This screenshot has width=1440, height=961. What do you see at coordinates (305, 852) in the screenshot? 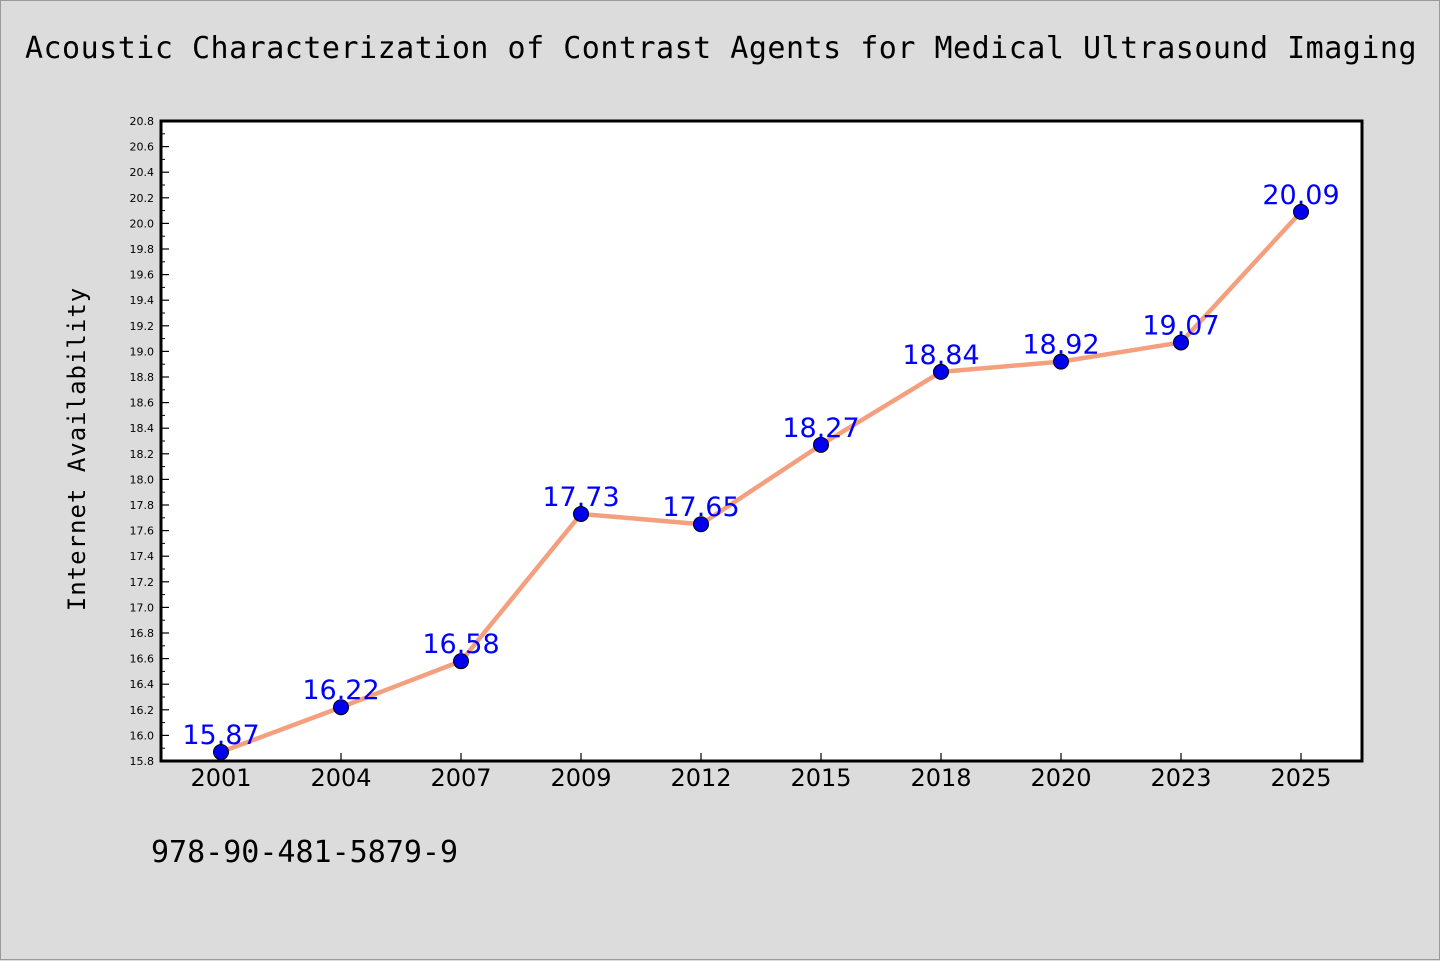
I see `footer-code: 978-90-481-5879-9` at bounding box center [305, 852].